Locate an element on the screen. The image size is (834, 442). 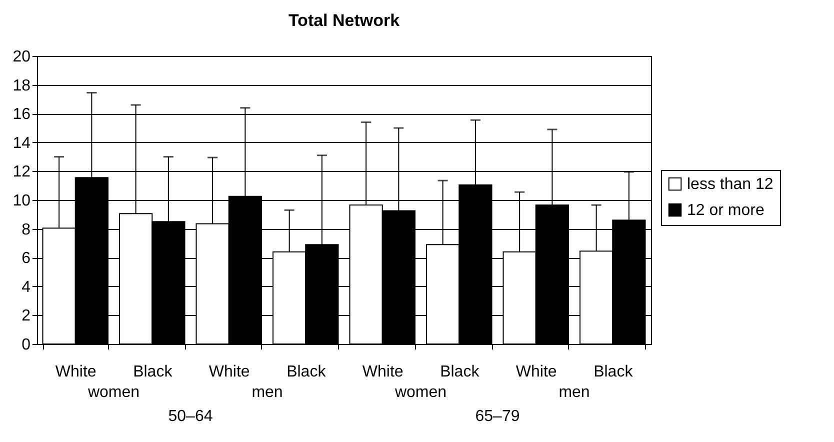
y-tick-label: 8 is located at coordinates (26, 229).